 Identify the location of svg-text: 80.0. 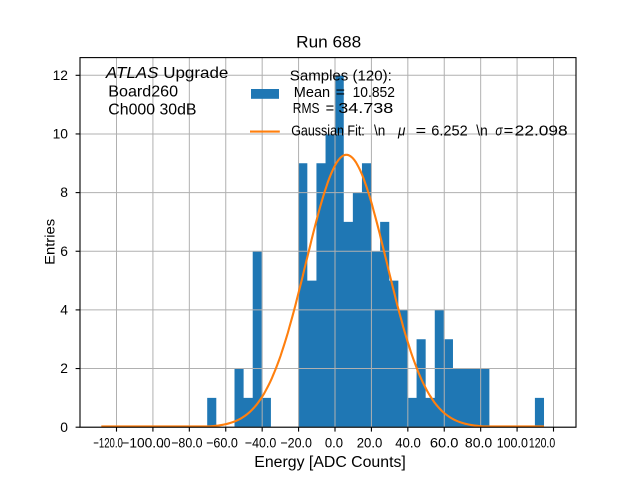
(479, 443).